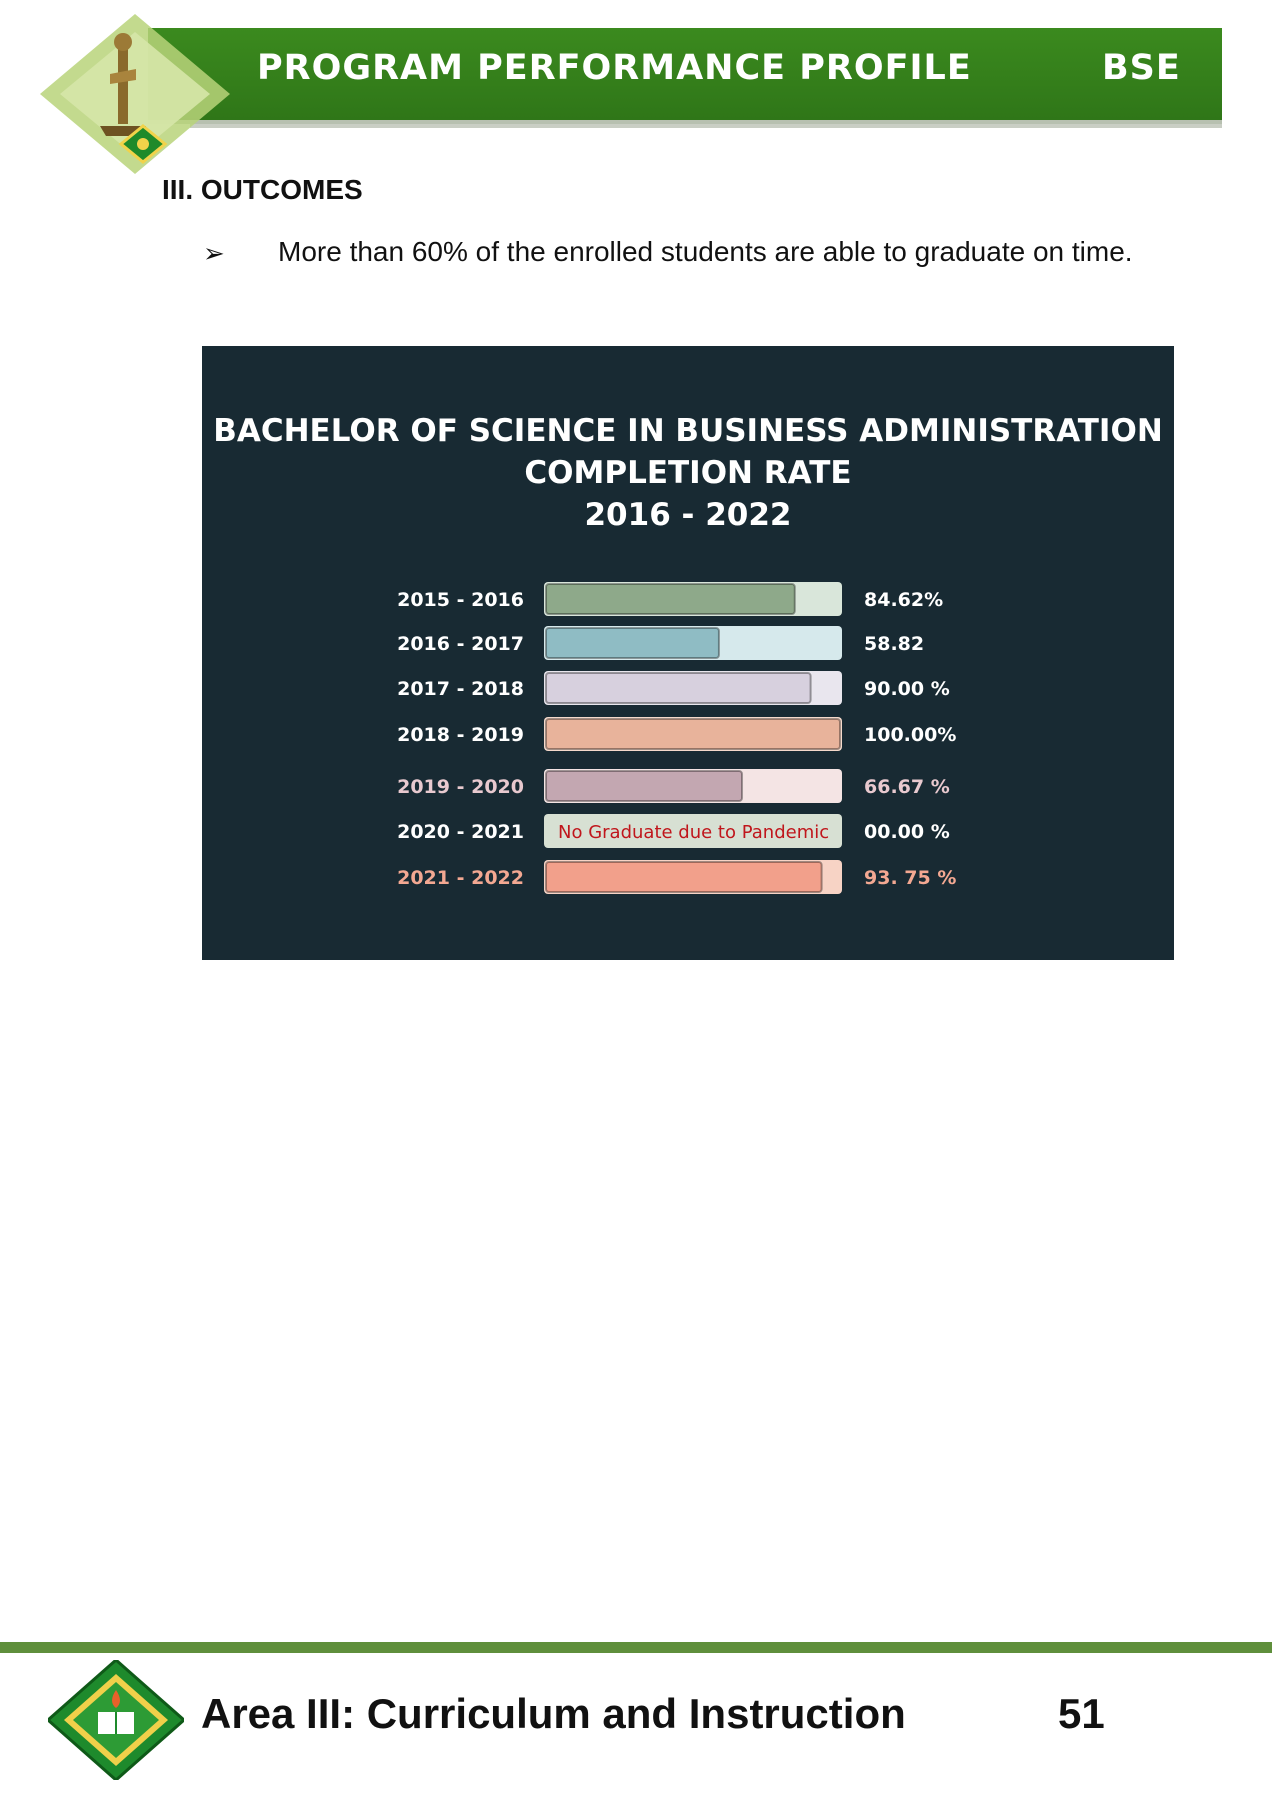  What do you see at coordinates (135, 94) in the screenshot?
I see `university-statue-emblem` at bounding box center [135, 94].